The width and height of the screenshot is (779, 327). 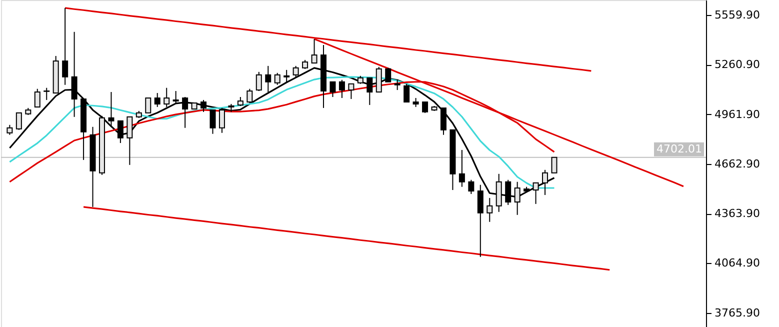 What do you see at coordinates (737, 15) in the screenshot?
I see `y-tick-label: 5559.90` at bounding box center [737, 15].